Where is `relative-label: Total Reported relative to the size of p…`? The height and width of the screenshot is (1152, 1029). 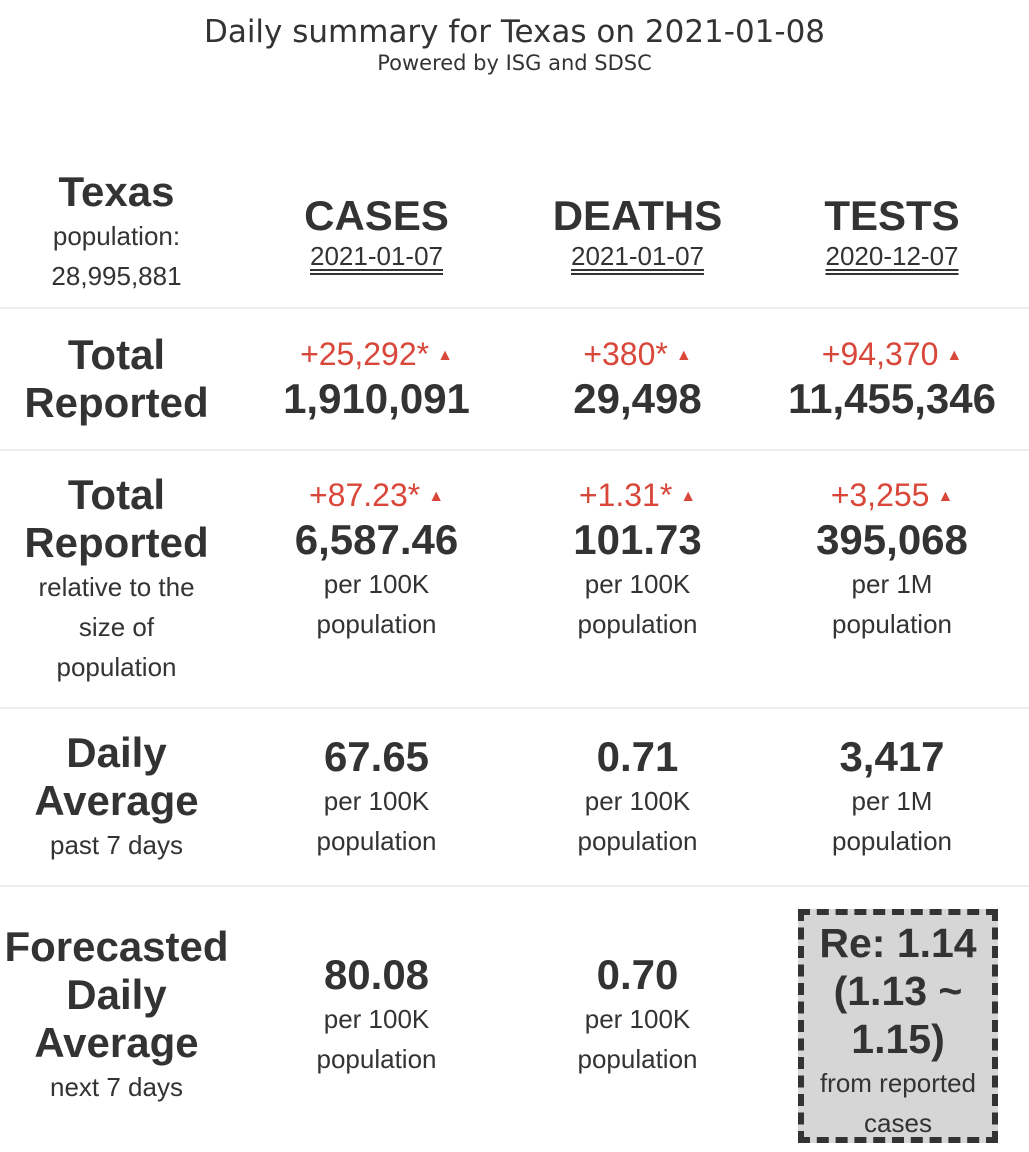 relative-label: Total Reported relative to the size of p… is located at coordinates (116, 579).